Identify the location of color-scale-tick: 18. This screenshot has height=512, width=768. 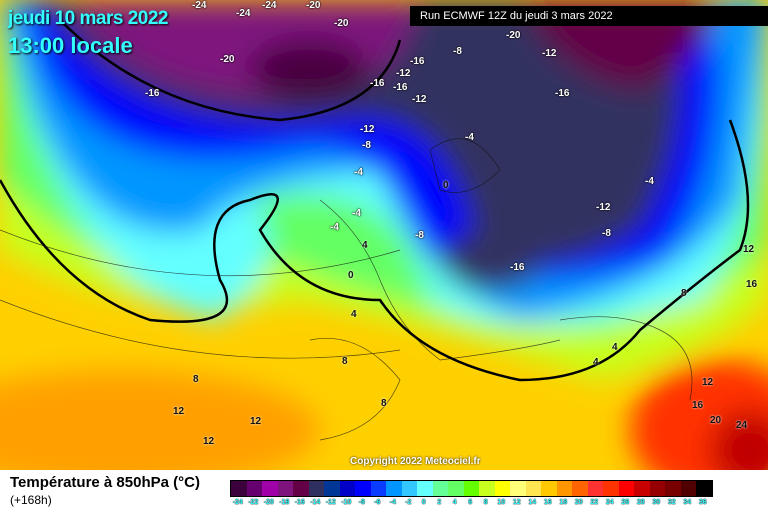
(563, 502).